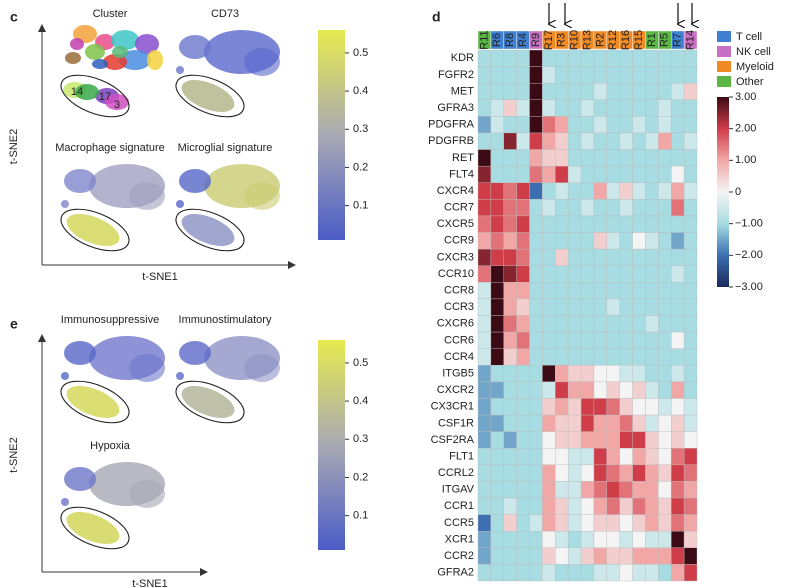 The image size is (800, 588). I want to click on colorbar-tick-label: 0.1, so click(360, 206).